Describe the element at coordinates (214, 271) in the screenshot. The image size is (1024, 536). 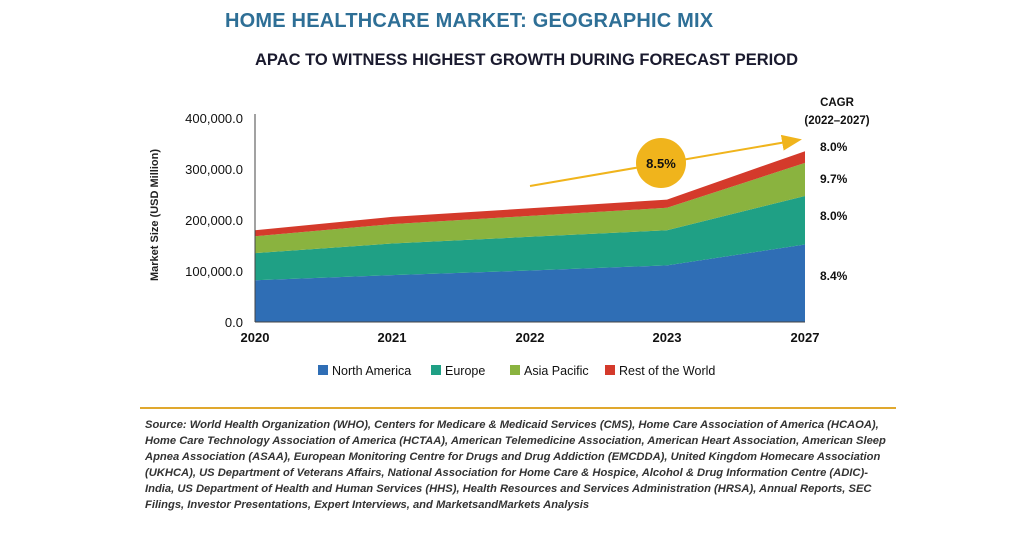
I see `y-tick-label: 100,000.0` at that location.